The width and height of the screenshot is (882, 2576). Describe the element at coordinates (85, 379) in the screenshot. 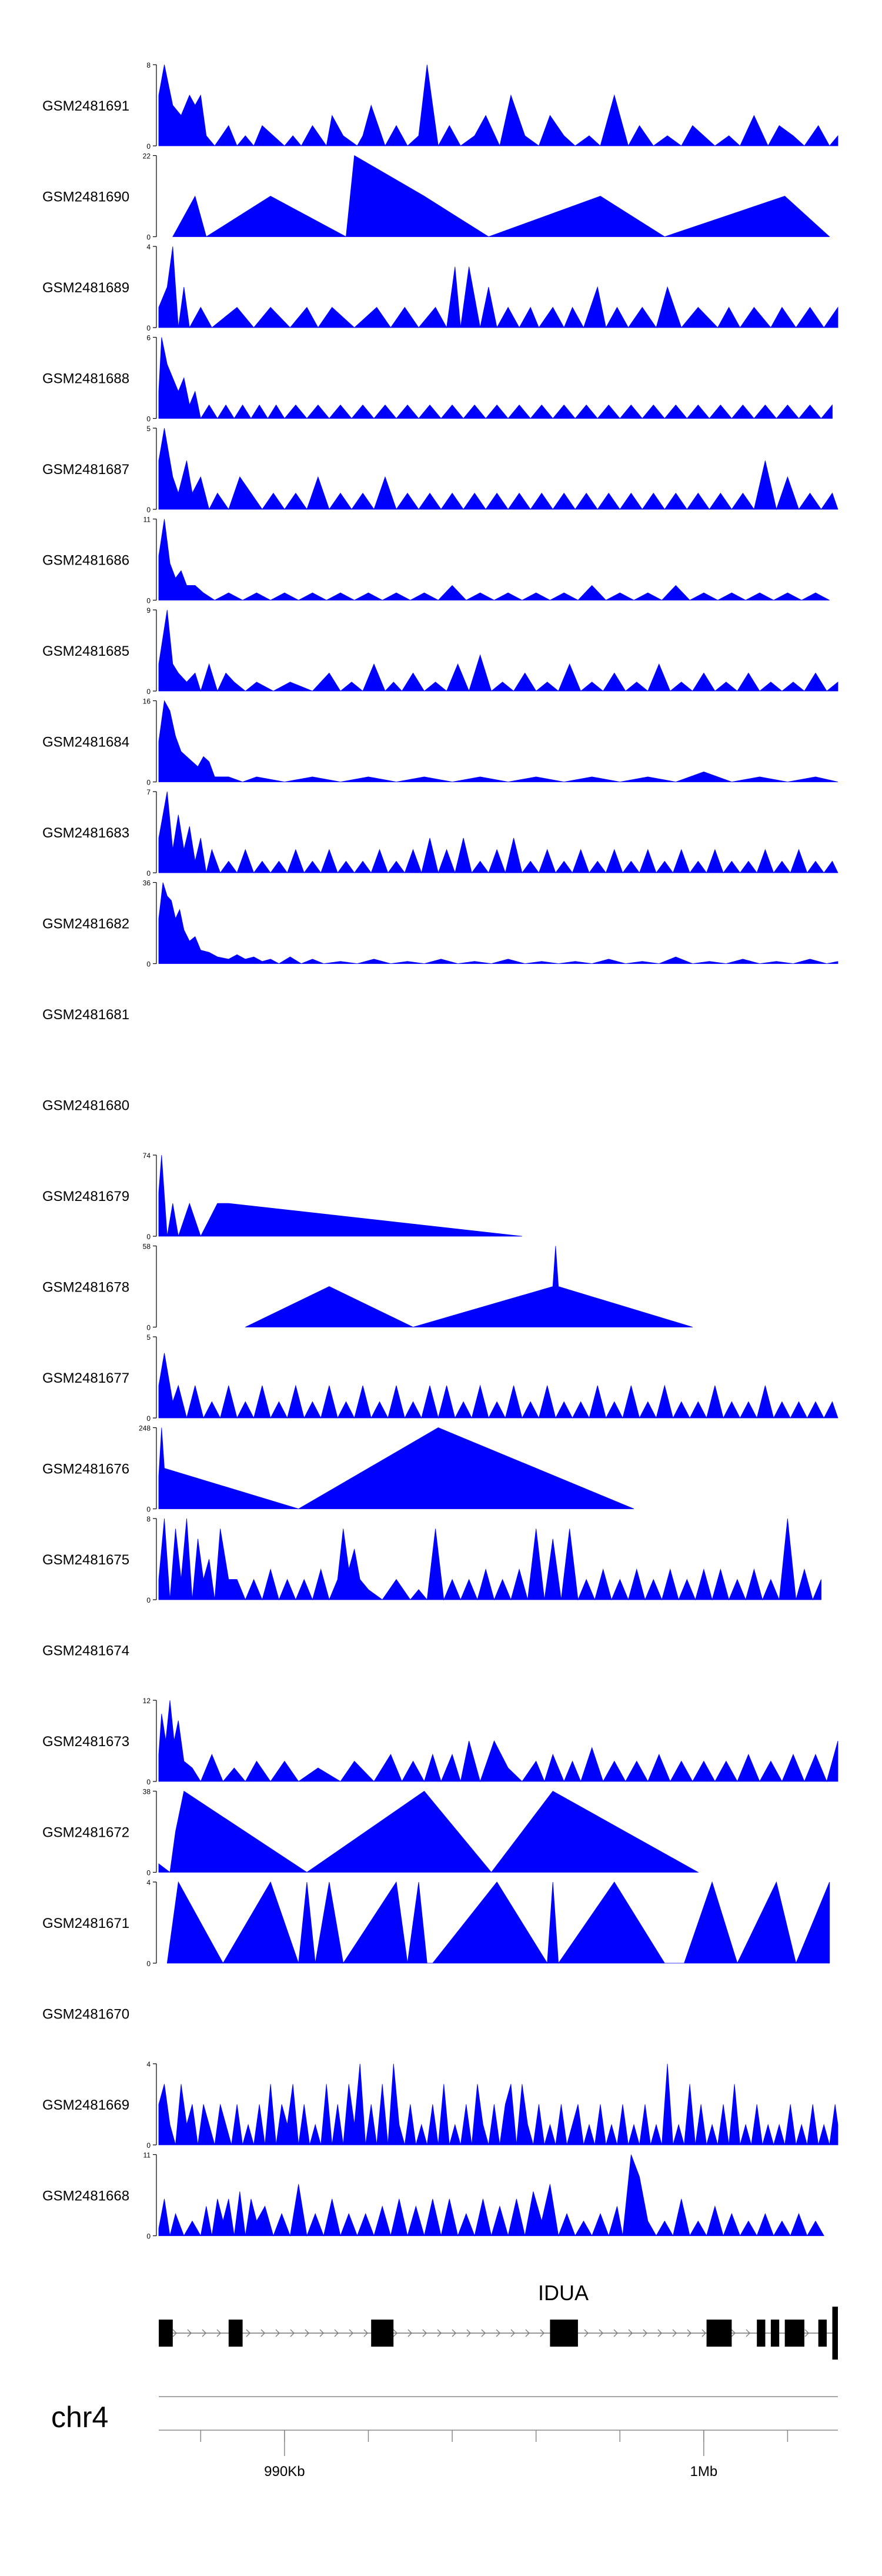

I see `track-label: GSM2481688` at that location.